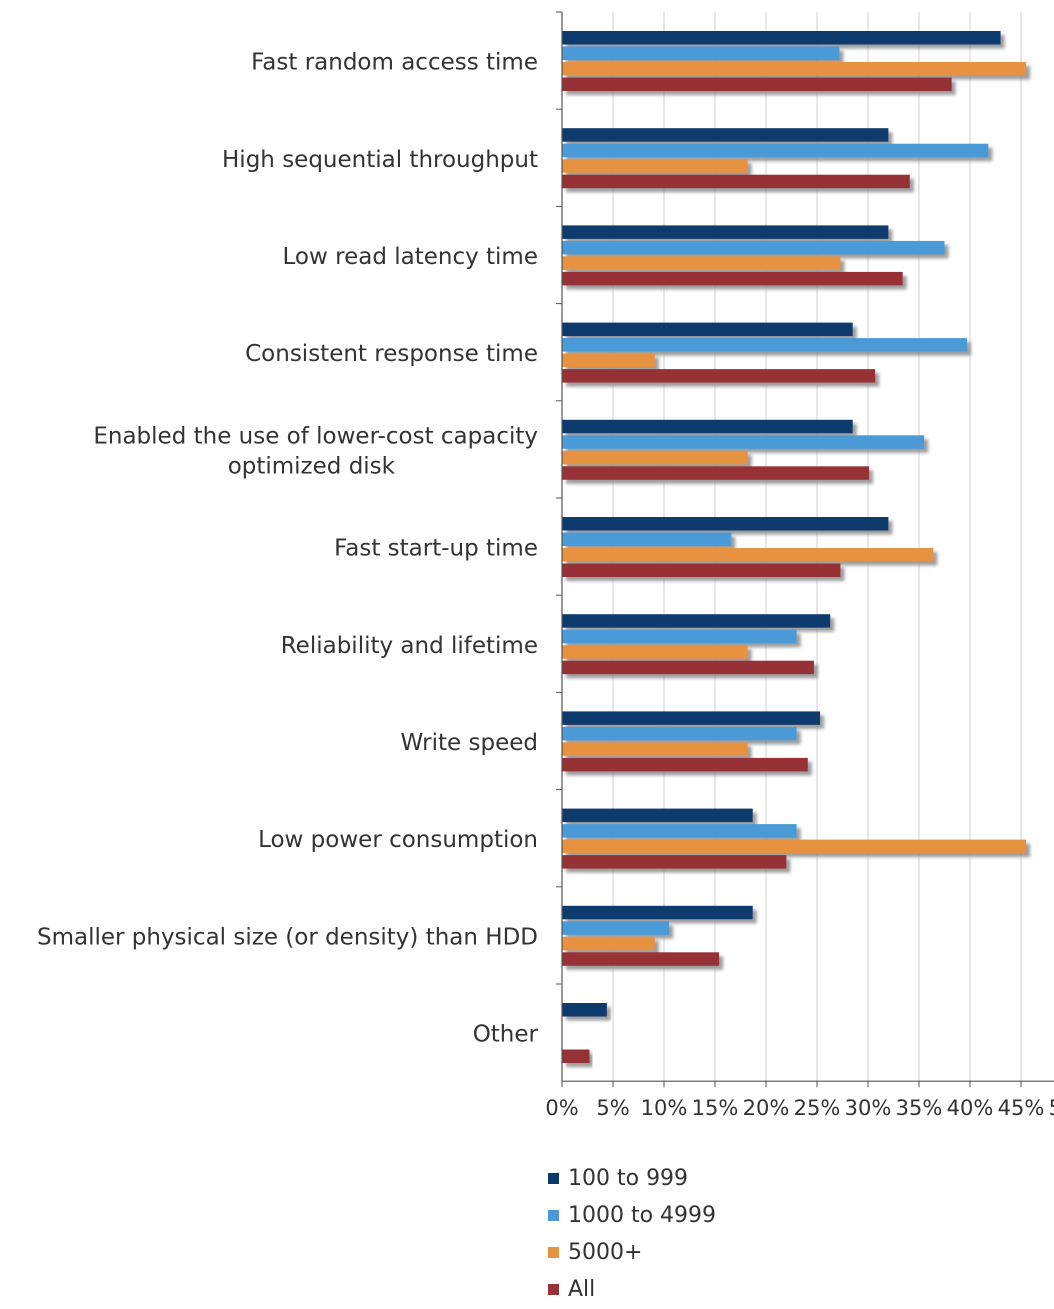 The height and width of the screenshot is (1309, 1054). I want to click on category-label-line: Low read latency time, so click(410, 257).